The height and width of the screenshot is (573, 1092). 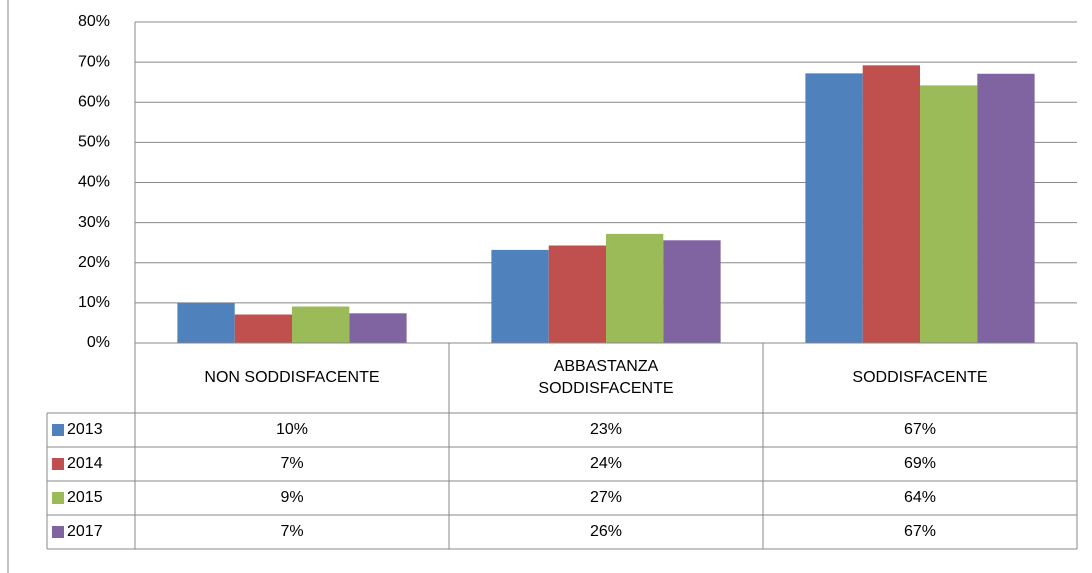 What do you see at coordinates (292, 377) in the screenshot?
I see `x-tick-label: NON SODDISFACENTE` at bounding box center [292, 377].